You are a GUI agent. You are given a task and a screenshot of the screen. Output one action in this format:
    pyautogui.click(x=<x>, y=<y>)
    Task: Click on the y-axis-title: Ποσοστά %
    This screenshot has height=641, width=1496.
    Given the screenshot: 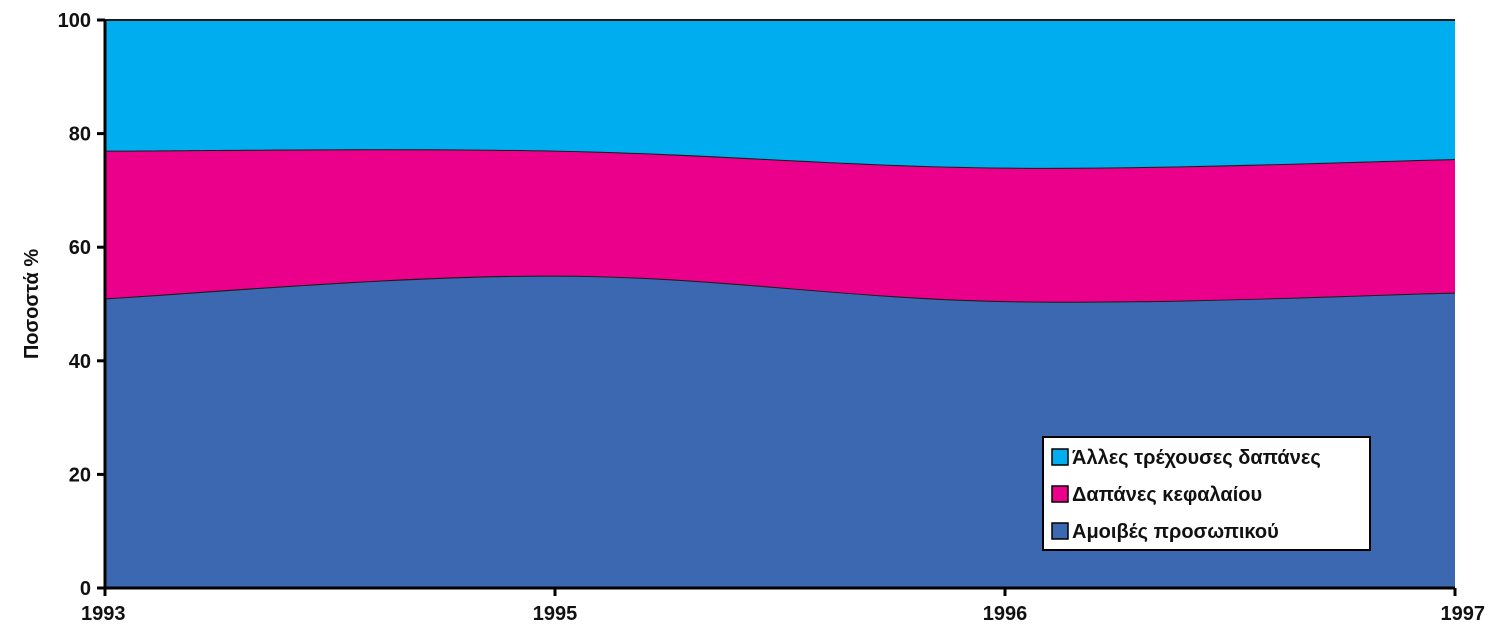 What is the action you would take?
    pyautogui.click(x=32, y=304)
    